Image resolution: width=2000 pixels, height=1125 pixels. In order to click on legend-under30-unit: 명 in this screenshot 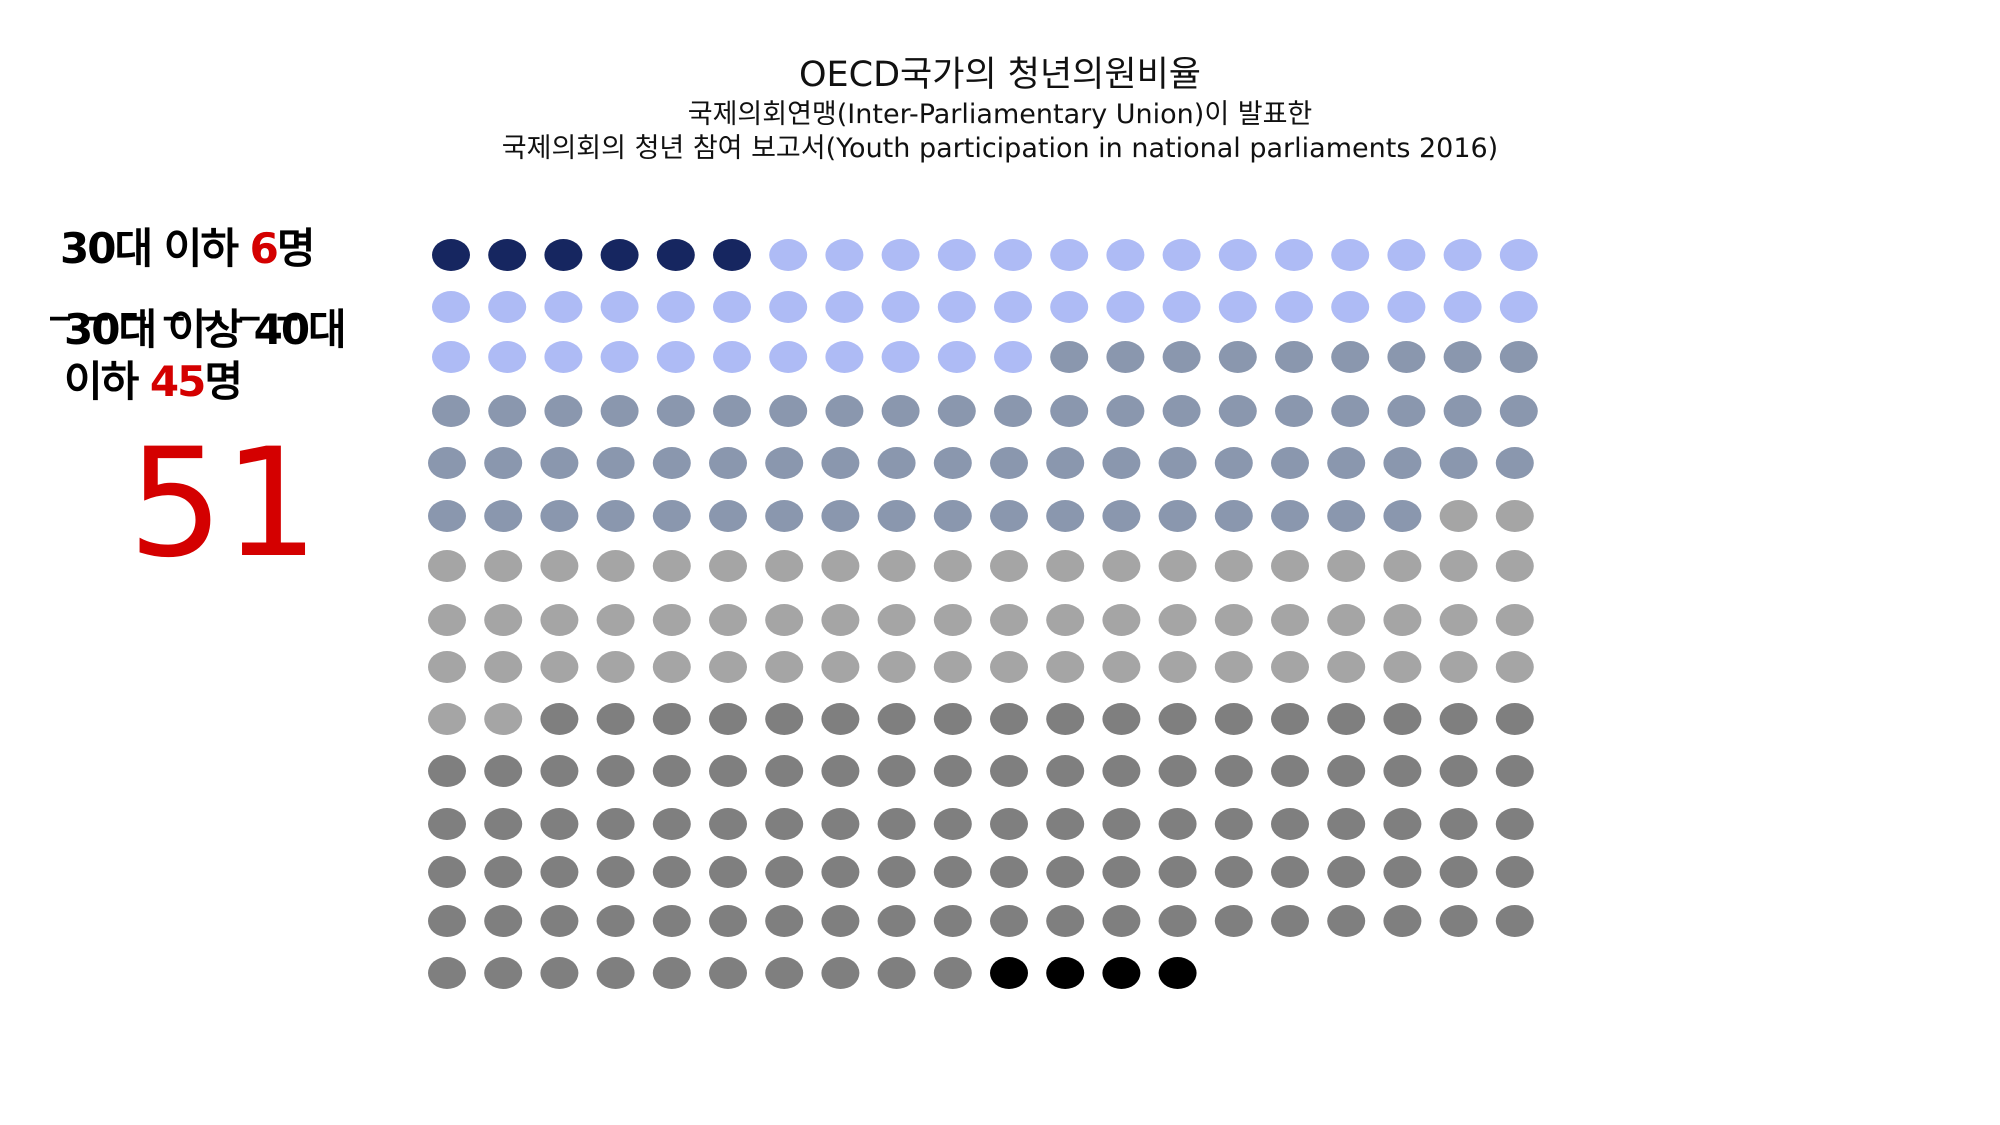, I will do `click(296, 248)`.